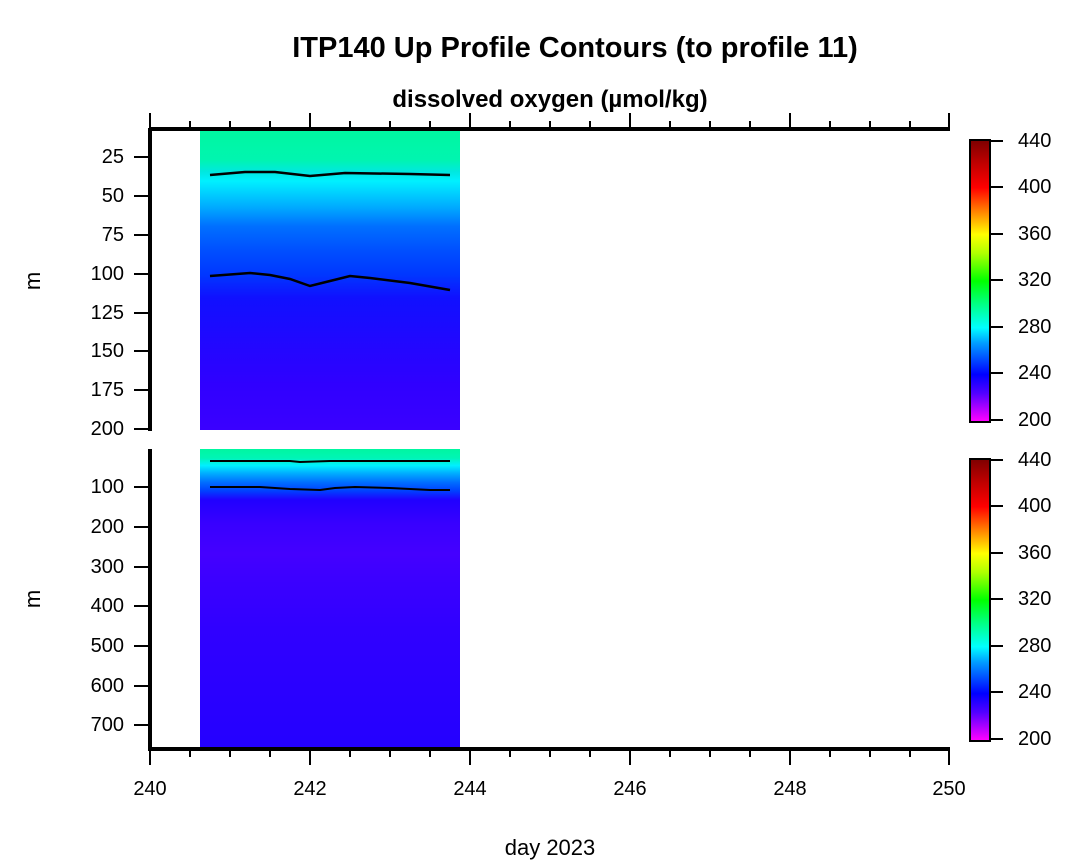 Image resolution: width=1090 pixels, height=861 pixels. Describe the element at coordinates (1035, 187) in the screenshot. I see `cb-top-tick: 400` at that location.